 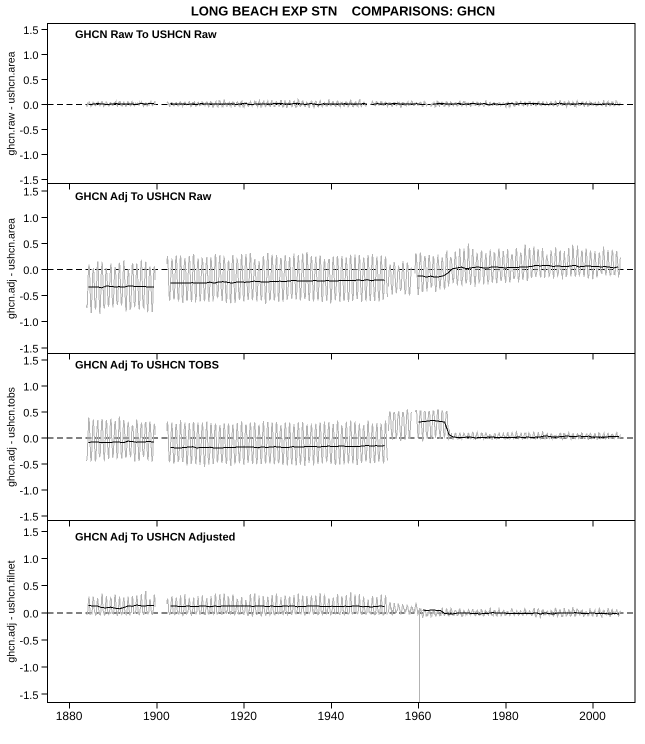 What do you see at coordinates (155, 538) in the screenshot?
I see `svg-text: GHCN Adj To USHCN Adjusted` at bounding box center [155, 538].